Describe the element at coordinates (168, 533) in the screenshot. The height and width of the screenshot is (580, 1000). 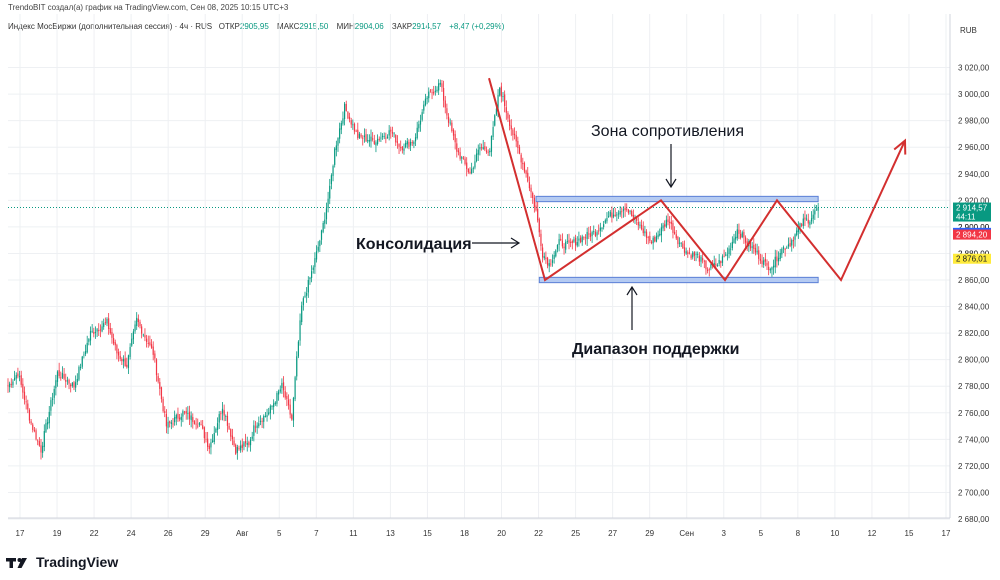
I see `time-tick-label: 26` at that location.